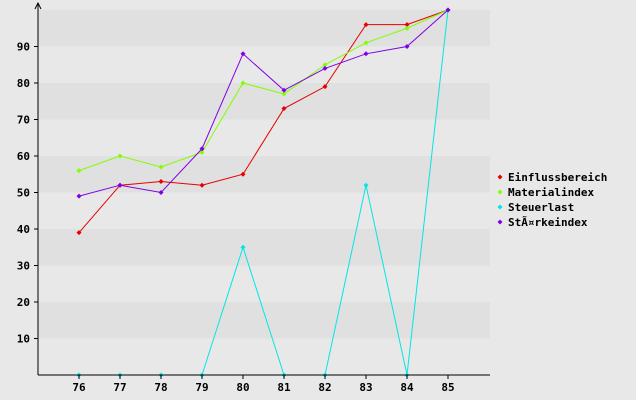  What do you see at coordinates (23, 302) in the screenshot?
I see `y-tick-label: 20` at bounding box center [23, 302].